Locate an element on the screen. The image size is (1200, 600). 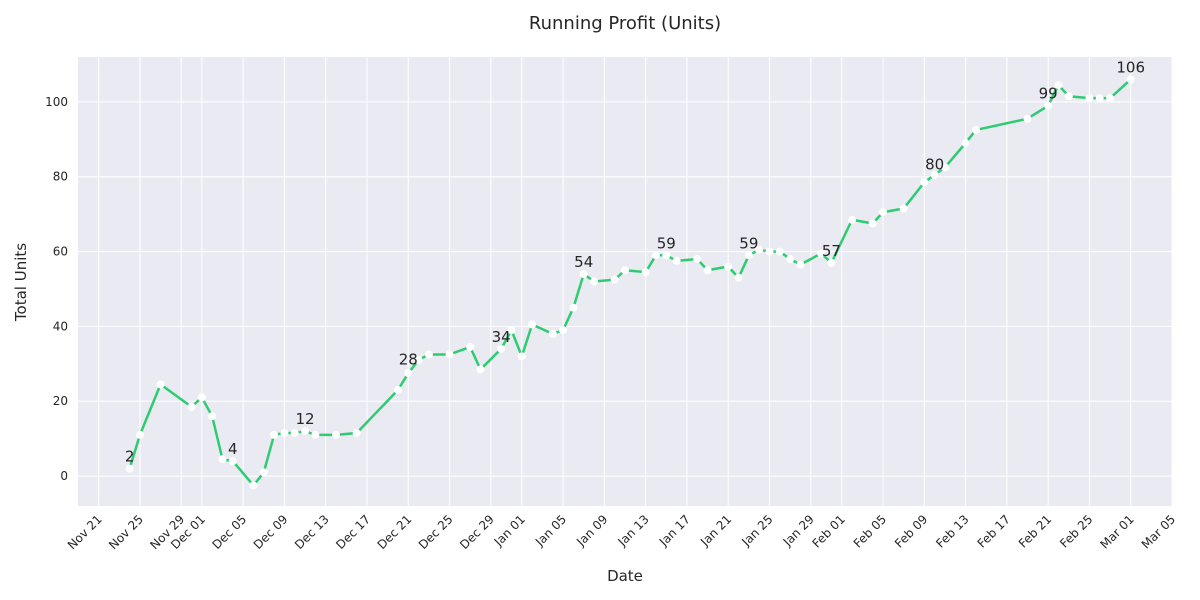
x-tick-label: Dec 25 is located at coordinates (436, 532).